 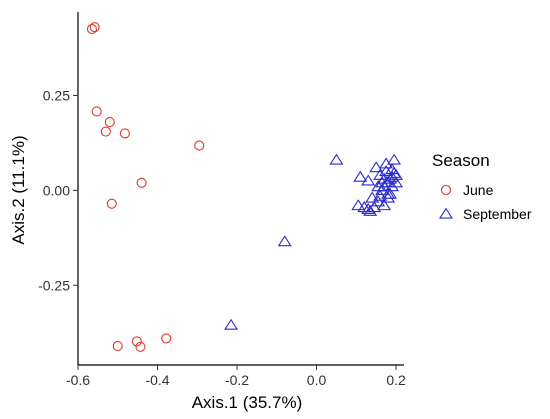 I want to click on legend-key-september, so click(x=446, y=213).